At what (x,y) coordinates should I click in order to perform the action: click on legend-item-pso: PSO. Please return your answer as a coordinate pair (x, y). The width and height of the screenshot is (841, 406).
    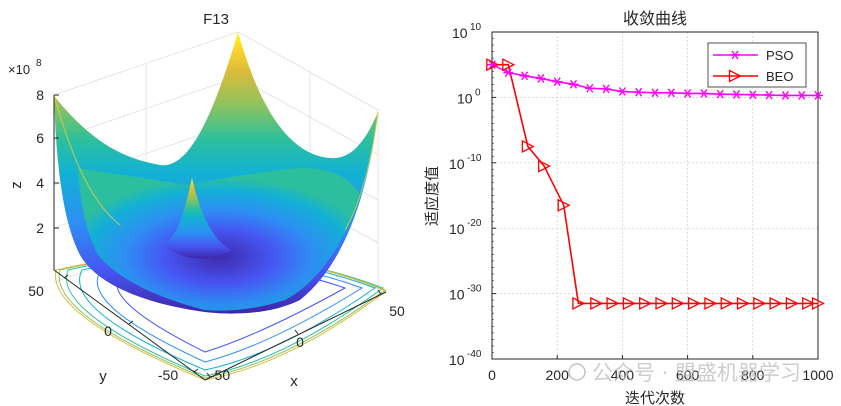
    Looking at the image, I should click on (753, 55).